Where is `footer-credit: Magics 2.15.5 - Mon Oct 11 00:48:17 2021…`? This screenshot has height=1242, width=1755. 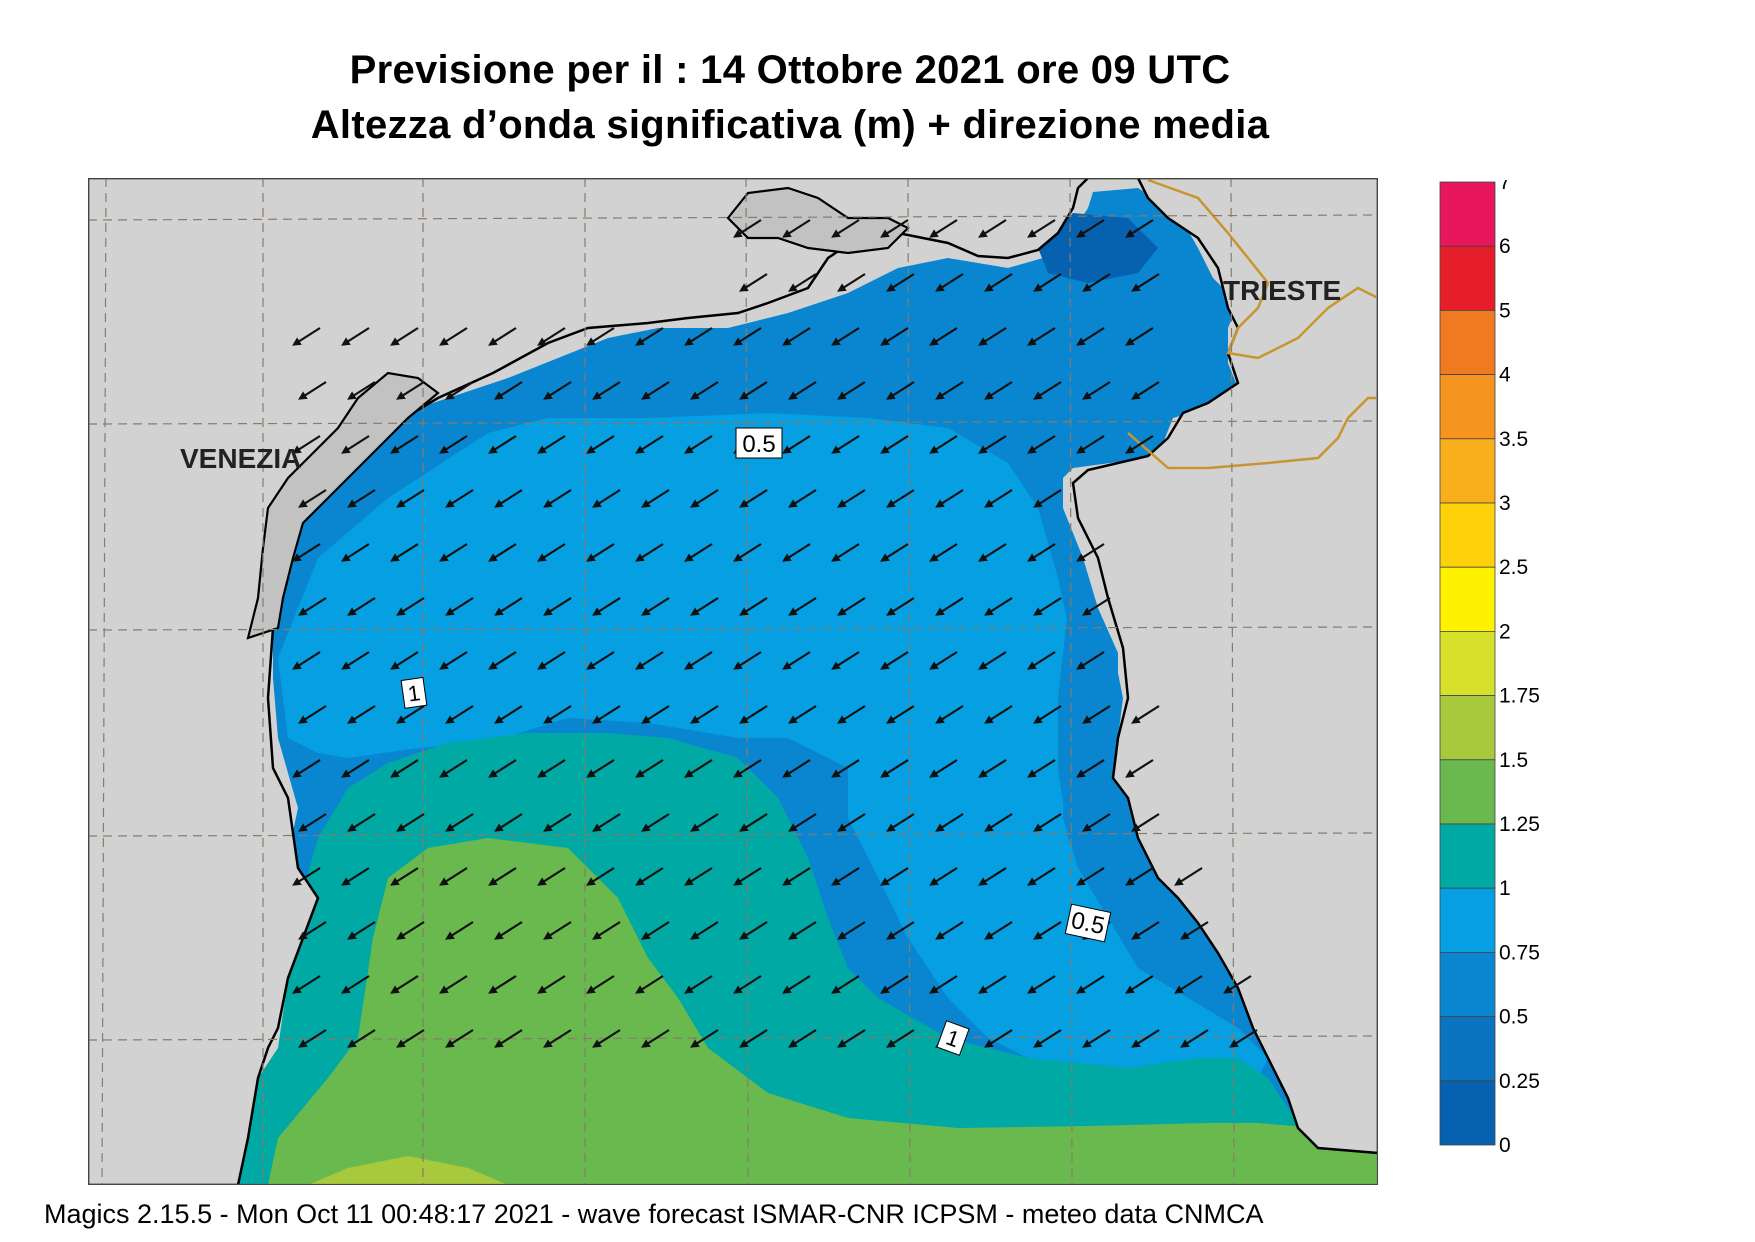
footer-credit: Magics 2.15.5 - Mon Oct 11 00:48:17 2021… is located at coordinates (654, 1214).